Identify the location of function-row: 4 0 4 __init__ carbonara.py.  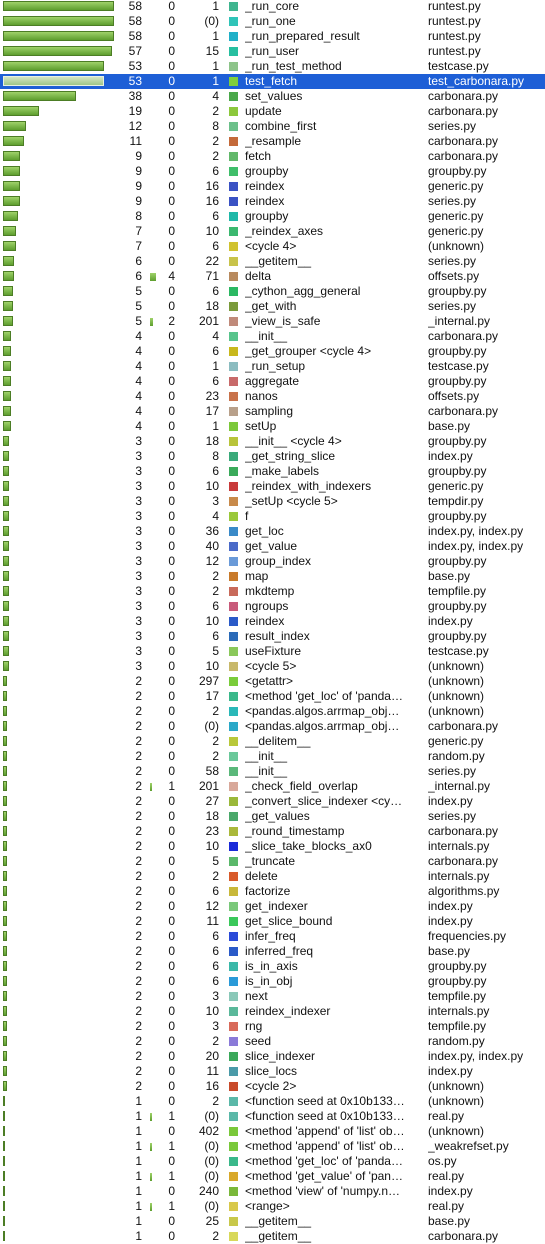
(272, 336).